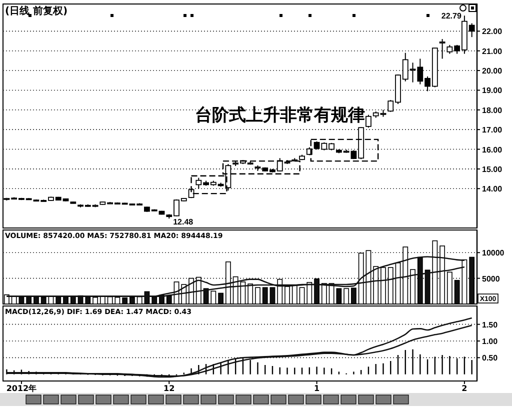 The image size is (512, 408). I want to click on x-tick-label: 1, so click(317, 388).